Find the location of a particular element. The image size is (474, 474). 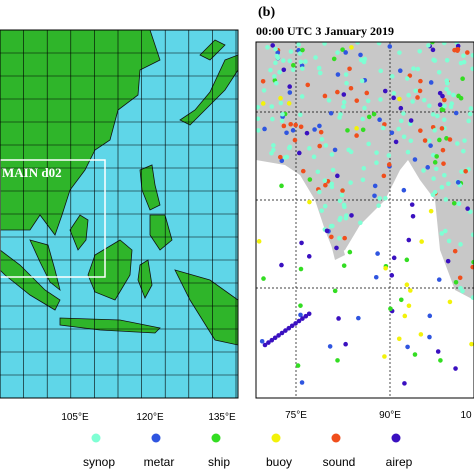

legend-label: ship is located at coordinates (219, 462).